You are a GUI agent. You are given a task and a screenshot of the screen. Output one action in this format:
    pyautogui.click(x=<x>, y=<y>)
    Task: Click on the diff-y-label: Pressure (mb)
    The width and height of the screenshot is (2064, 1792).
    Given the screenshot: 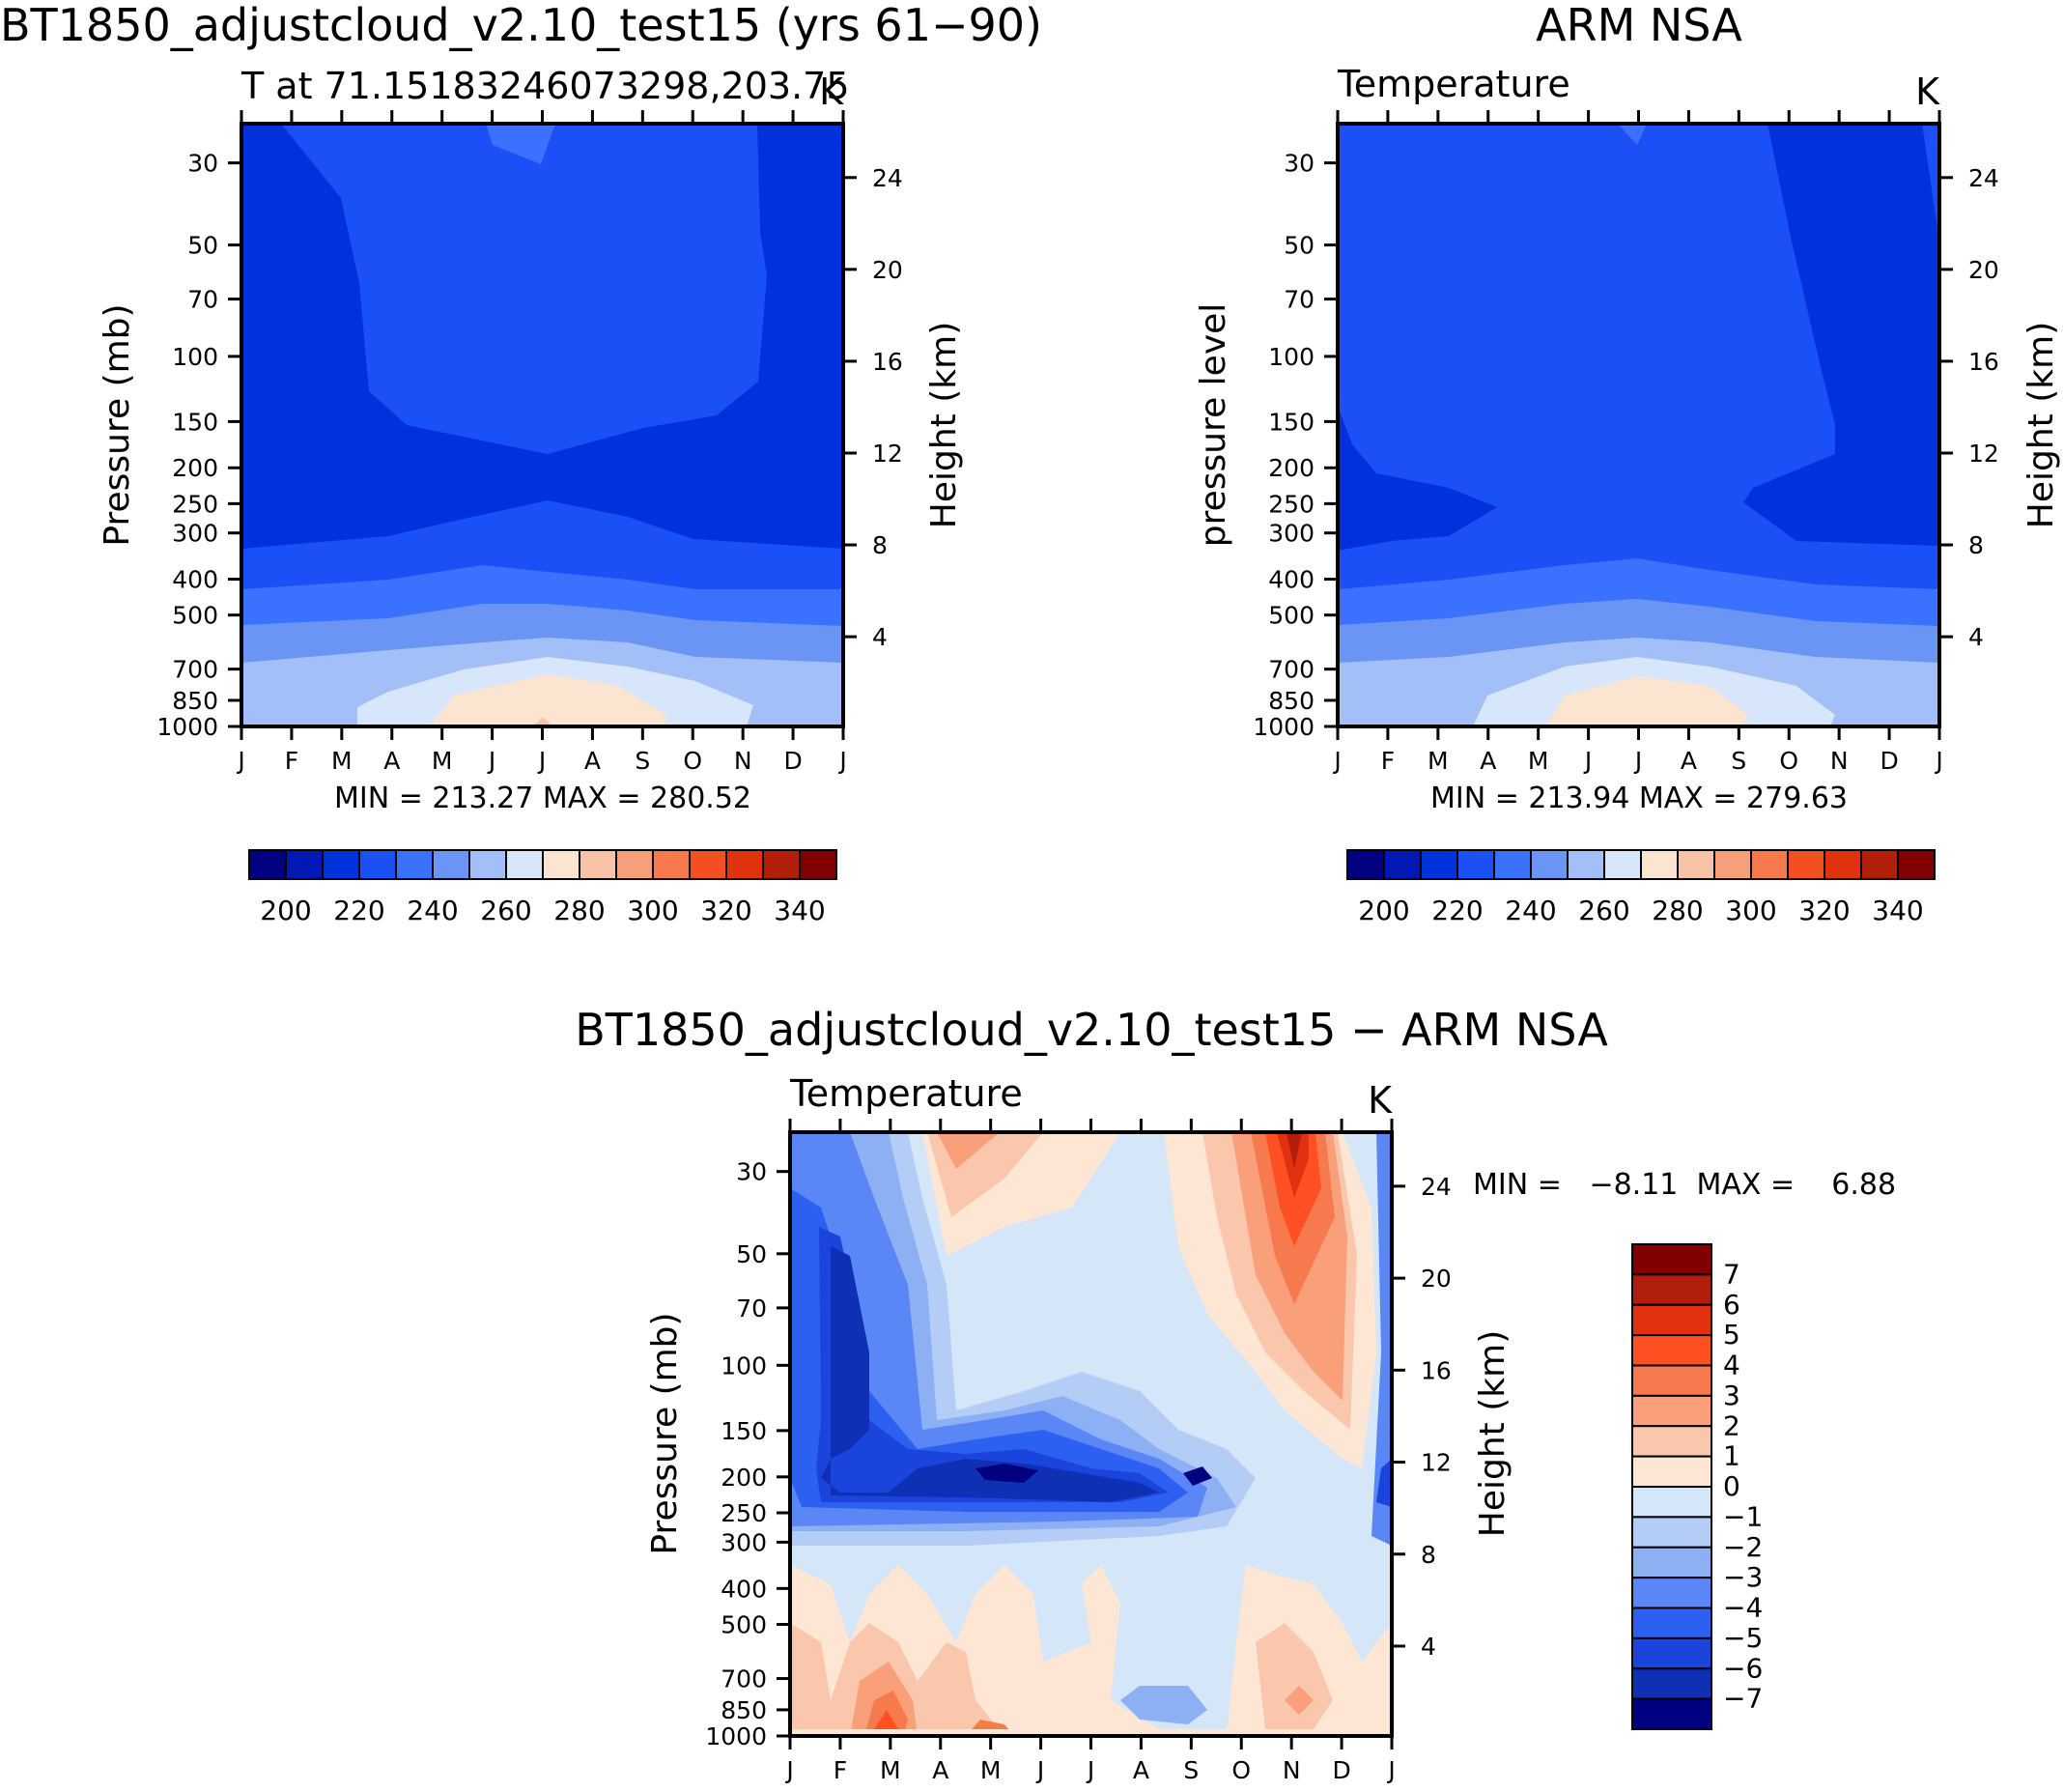 What is the action you would take?
    pyautogui.click(x=665, y=1433)
    